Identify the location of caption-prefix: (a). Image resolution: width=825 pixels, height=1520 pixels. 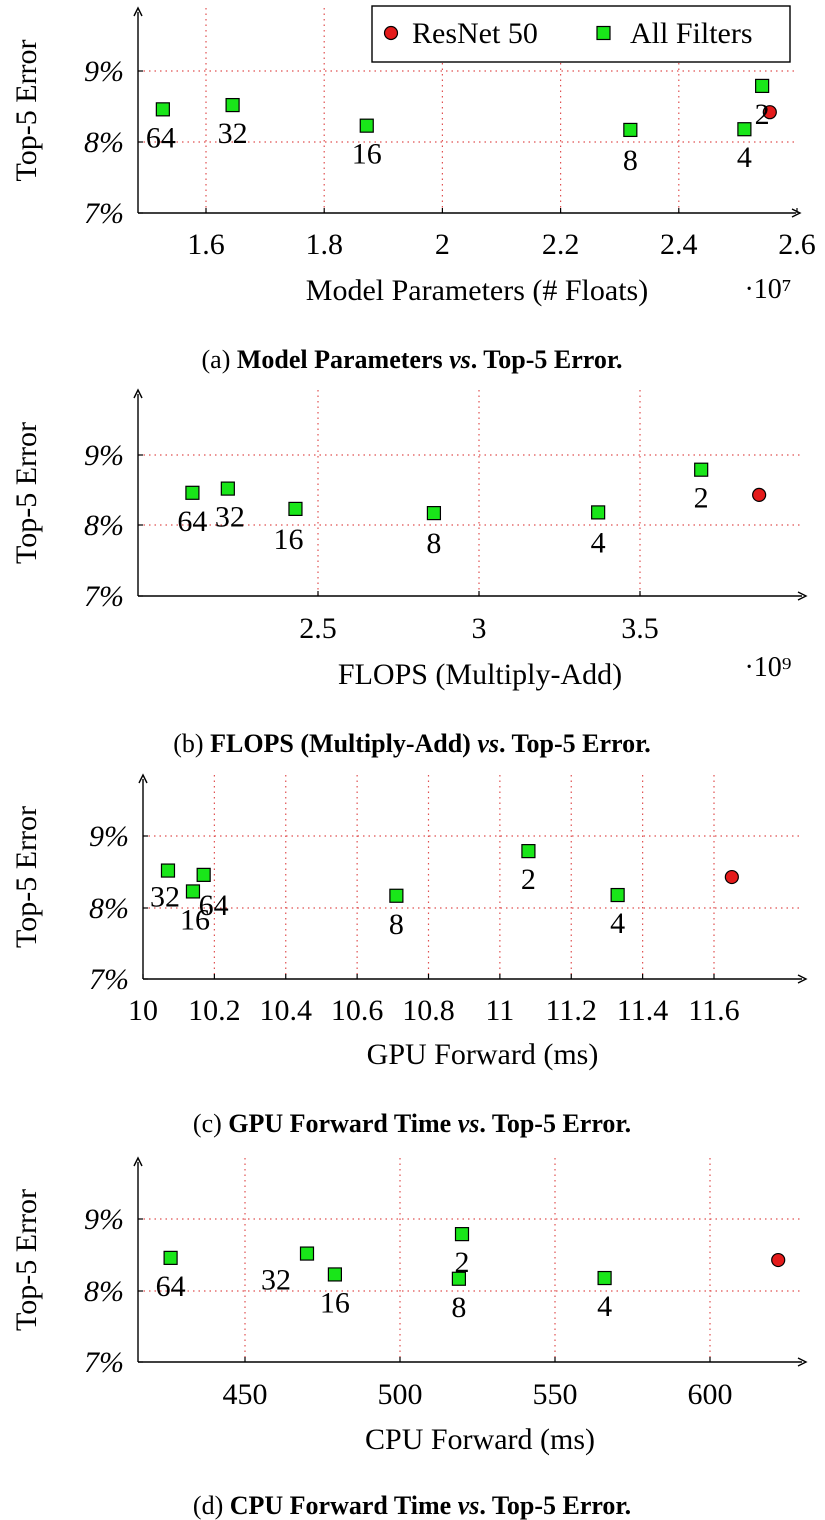
(219, 359).